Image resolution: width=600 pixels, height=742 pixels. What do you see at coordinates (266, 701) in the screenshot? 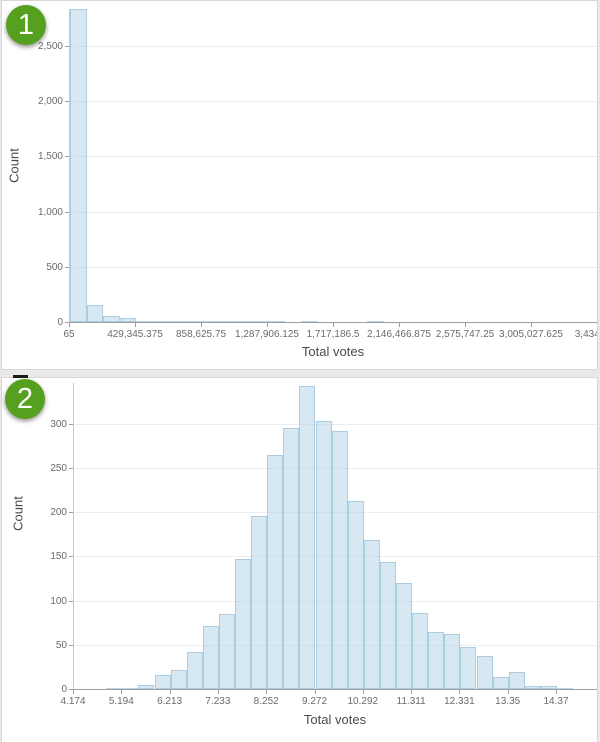
I see `x-tick-label: 8.252` at bounding box center [266, 701].